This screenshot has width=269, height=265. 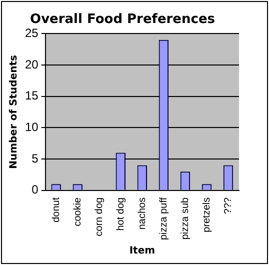 What do you see at coordinates (120, 214) in the screenshot?
I see `x-tick-label: hot dog` at bounding box center [120, 214].